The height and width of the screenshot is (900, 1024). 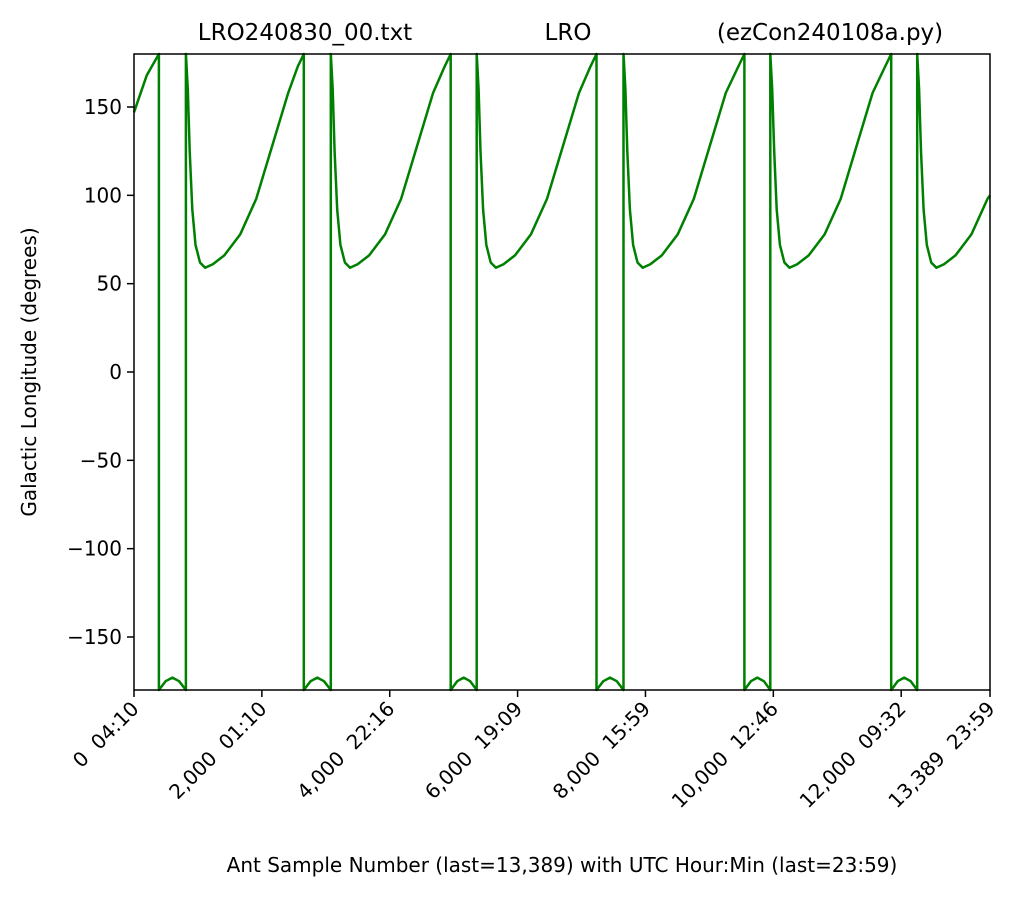 I want to click on y-tick-label: −50, so click(x=101, y=460).